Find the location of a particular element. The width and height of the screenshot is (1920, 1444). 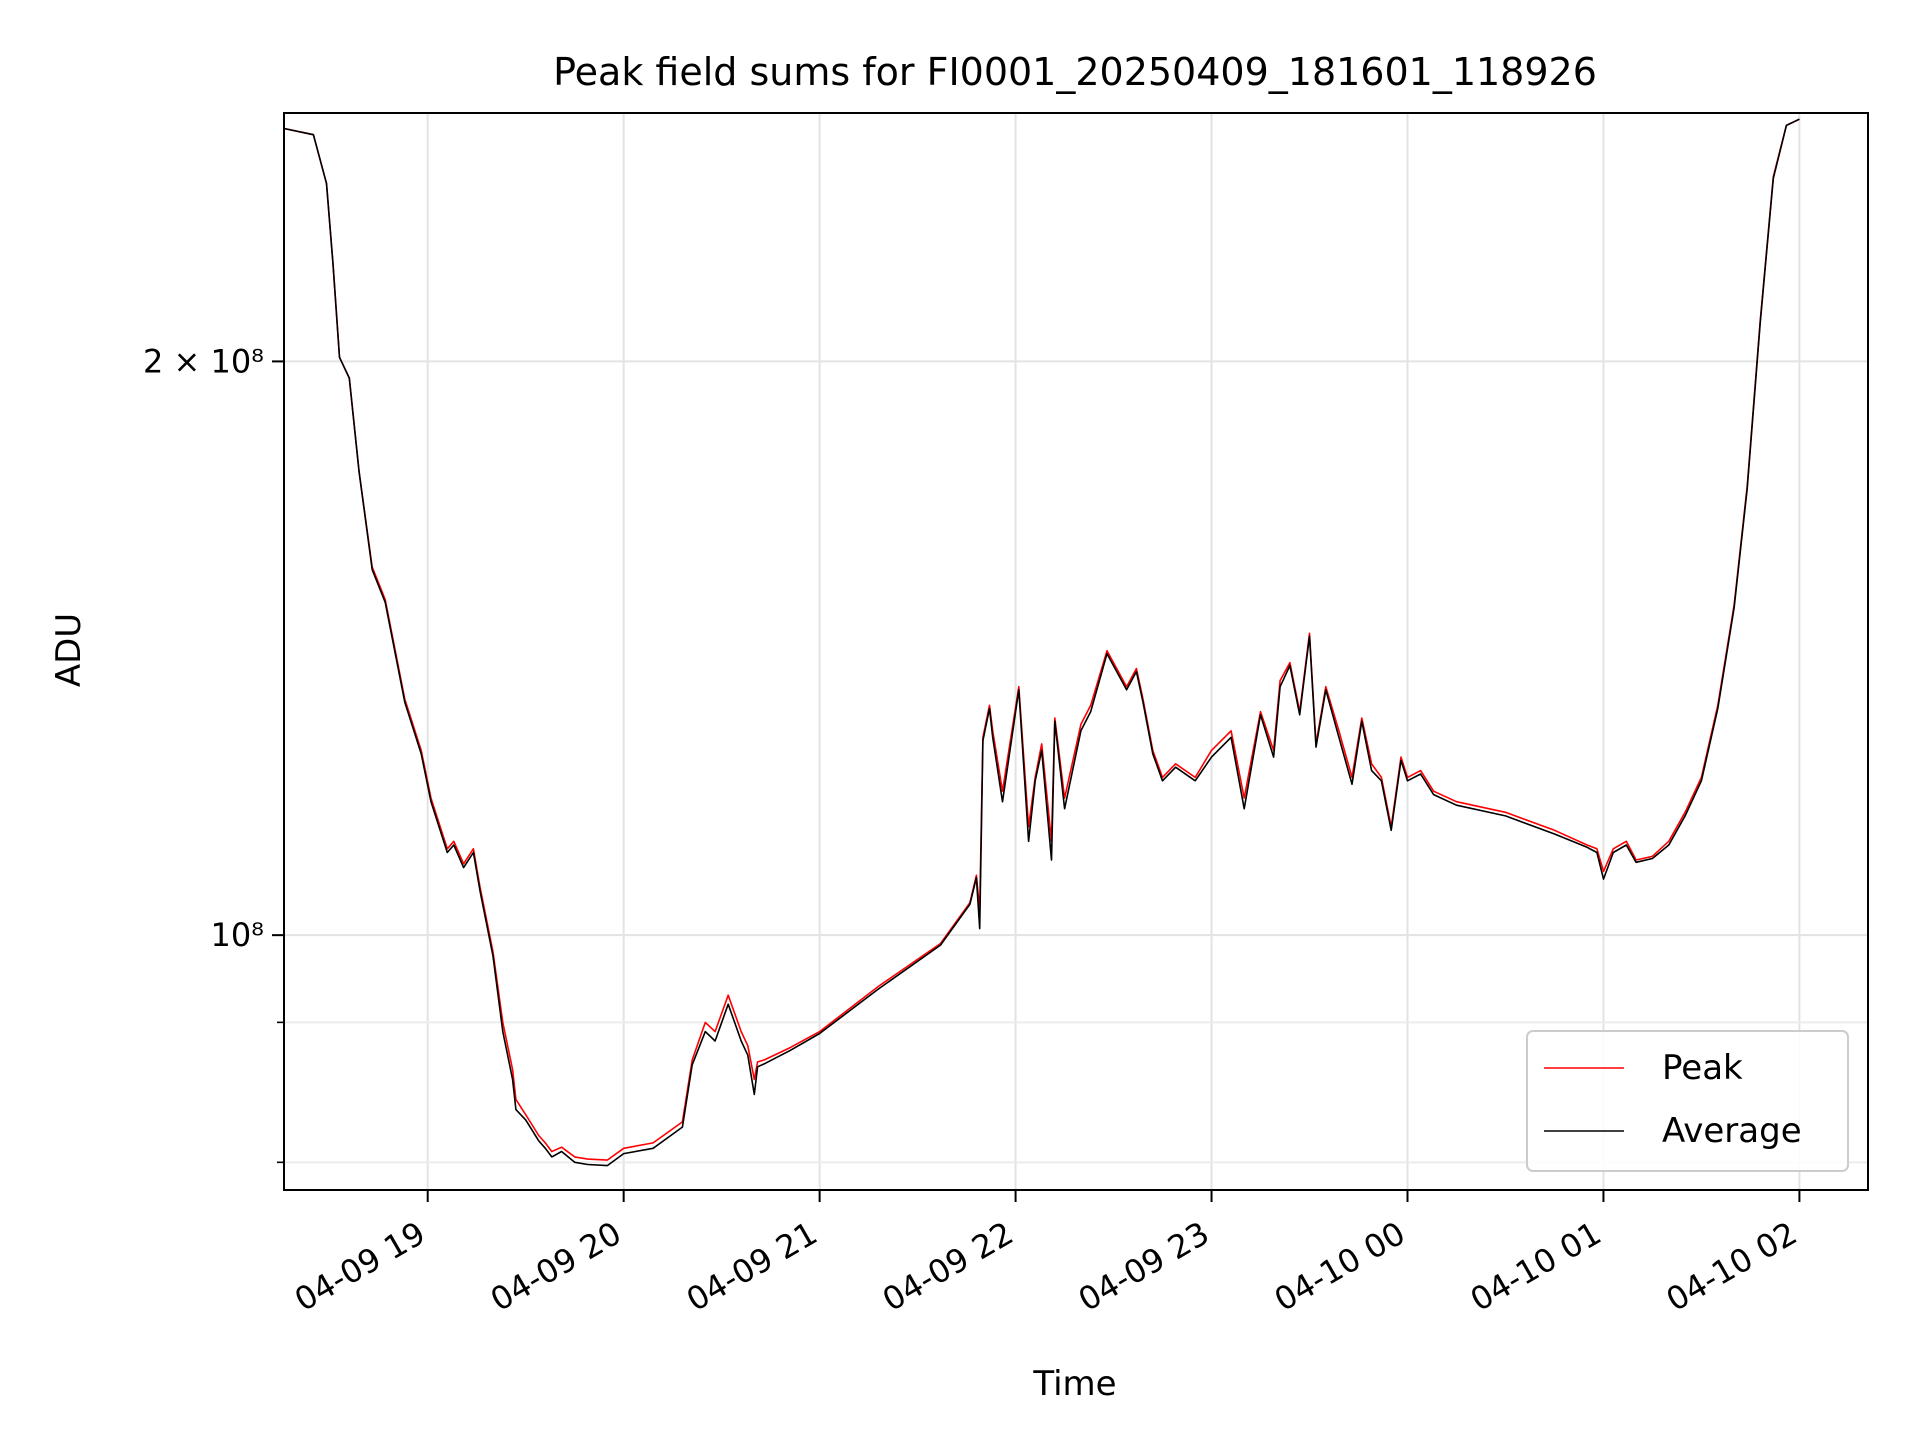

x-axis-label: Time is located at coordinates (1074, 1384).